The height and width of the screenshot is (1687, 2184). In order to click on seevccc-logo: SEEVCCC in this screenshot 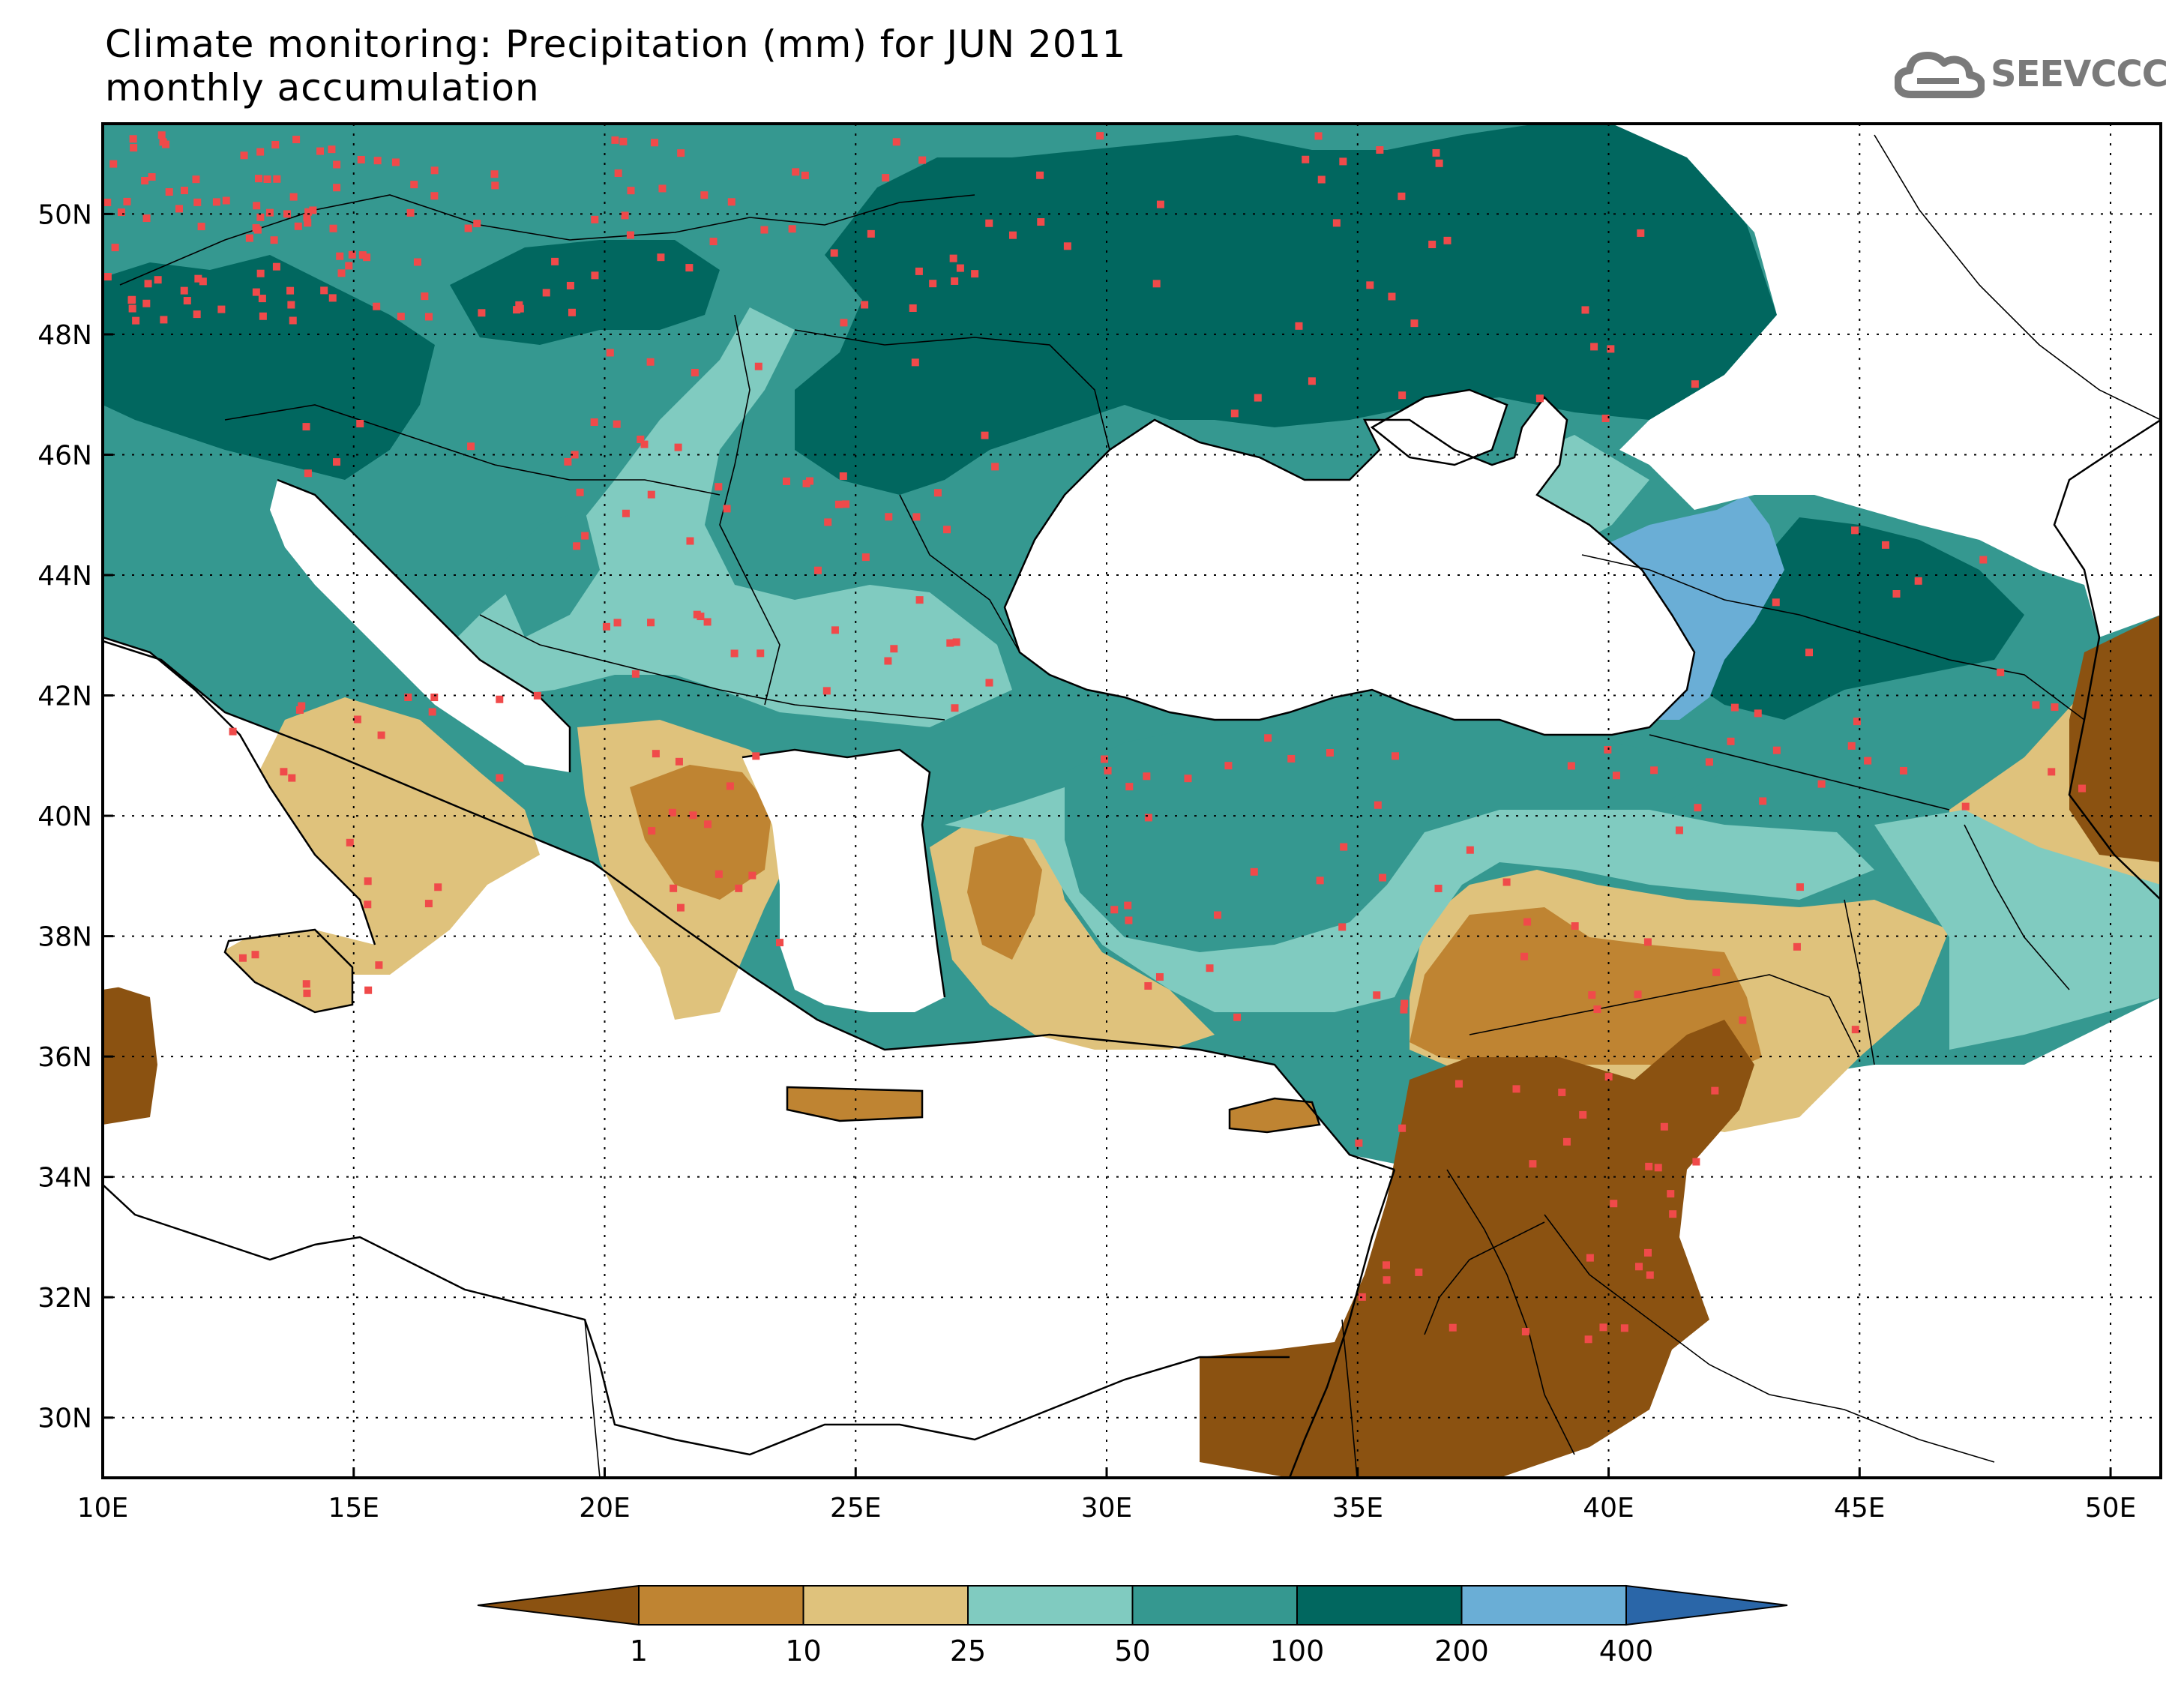, I will do `click(2031, 74)`.